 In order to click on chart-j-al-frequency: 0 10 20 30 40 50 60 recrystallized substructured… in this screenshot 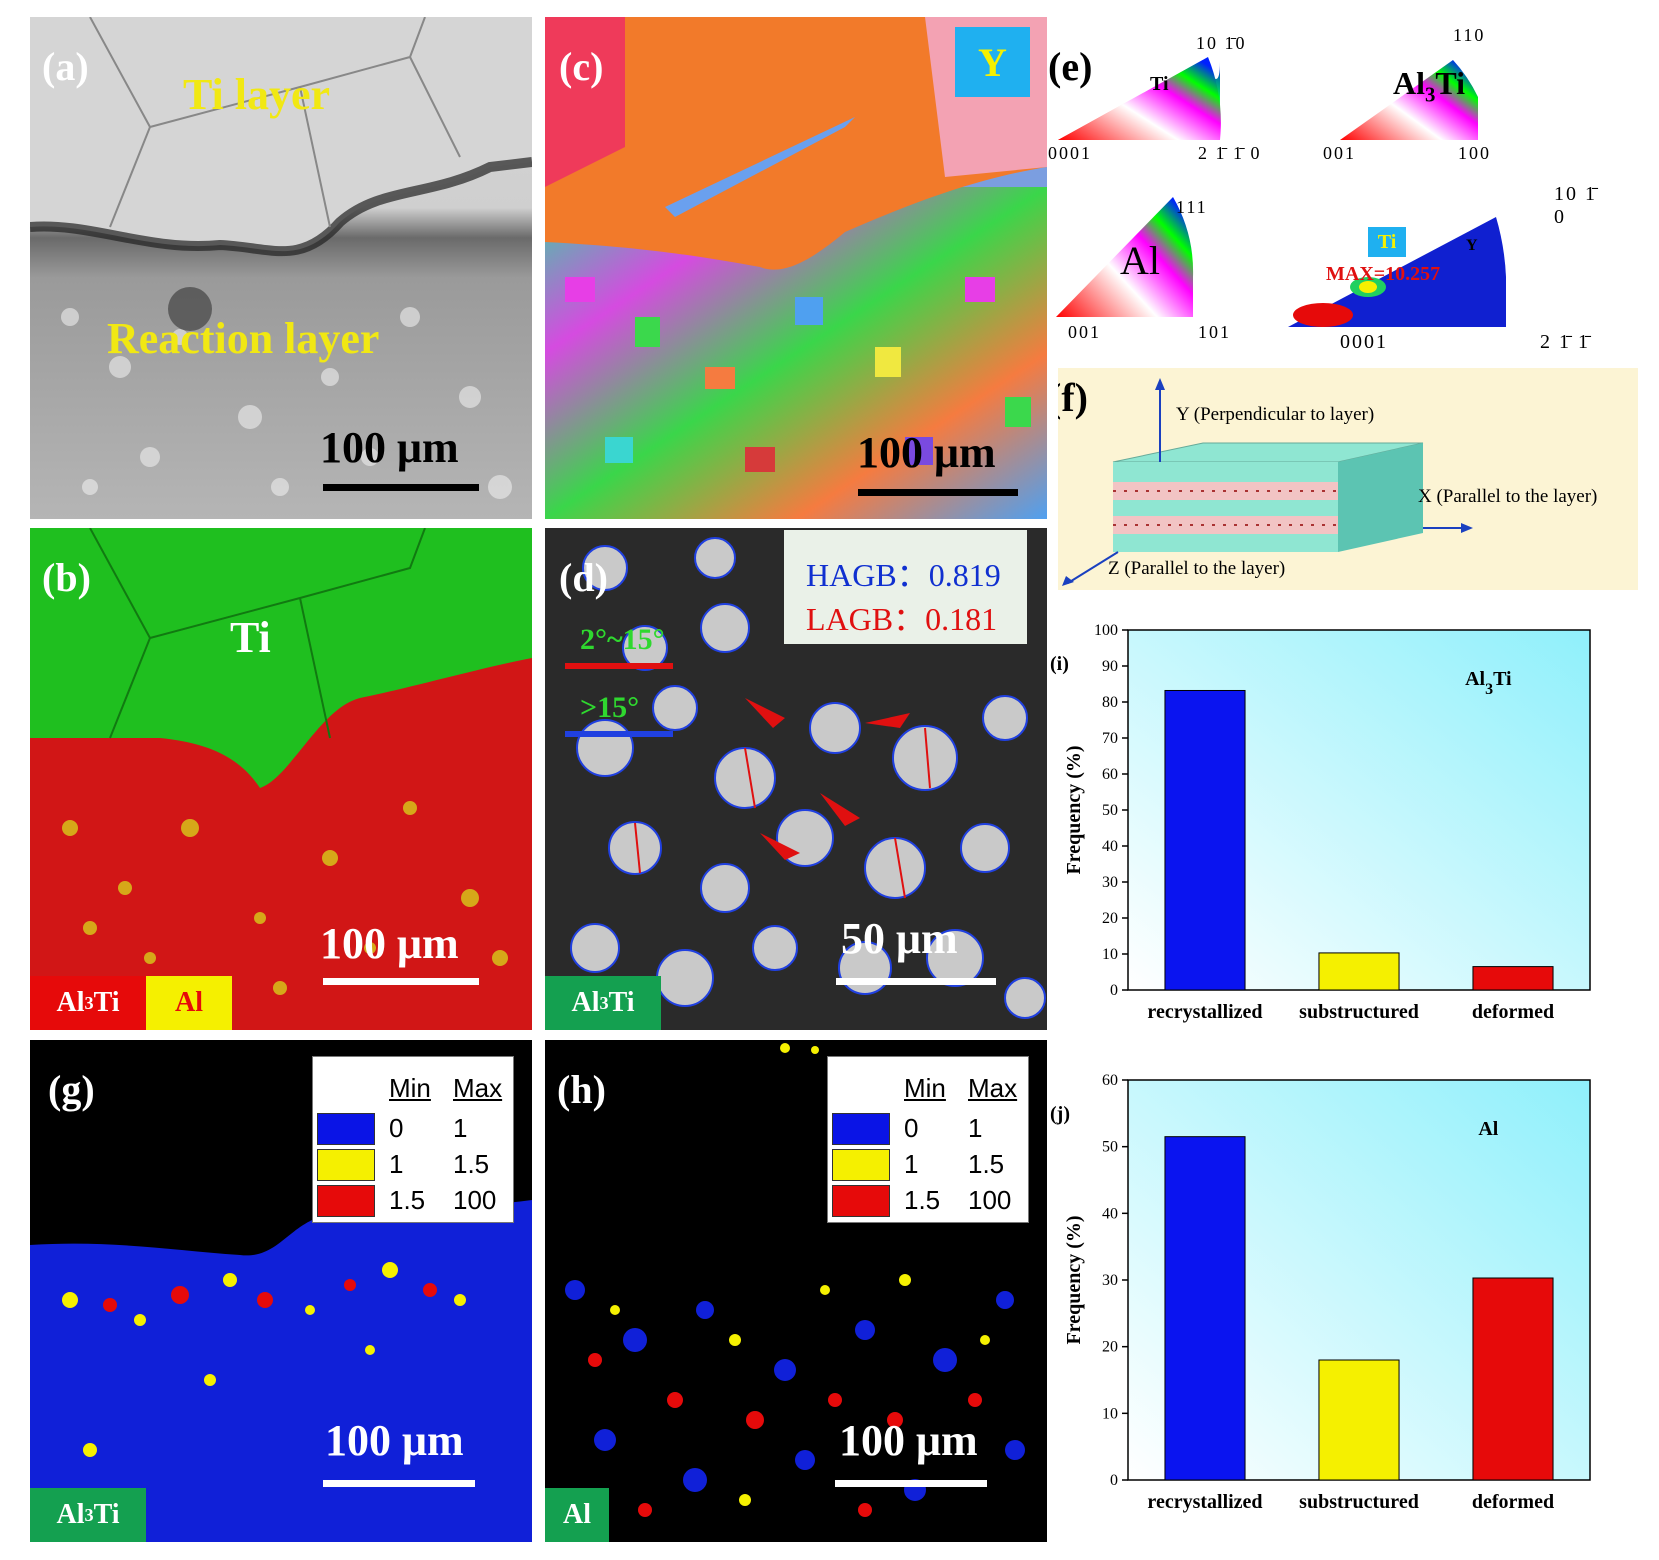, I will do `click(1320, 1292)`.